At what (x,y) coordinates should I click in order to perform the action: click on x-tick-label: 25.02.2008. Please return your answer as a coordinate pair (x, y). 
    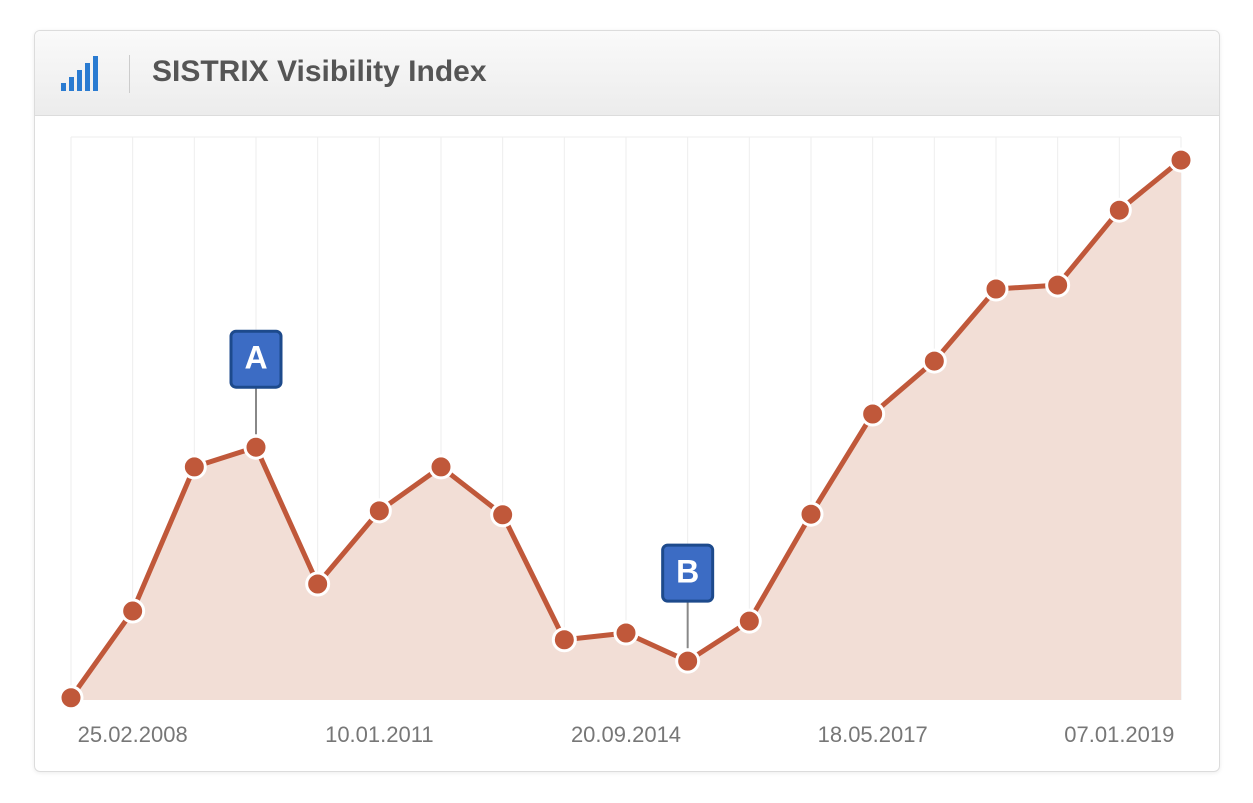
    Looking at the image, I should click on (133, 734).